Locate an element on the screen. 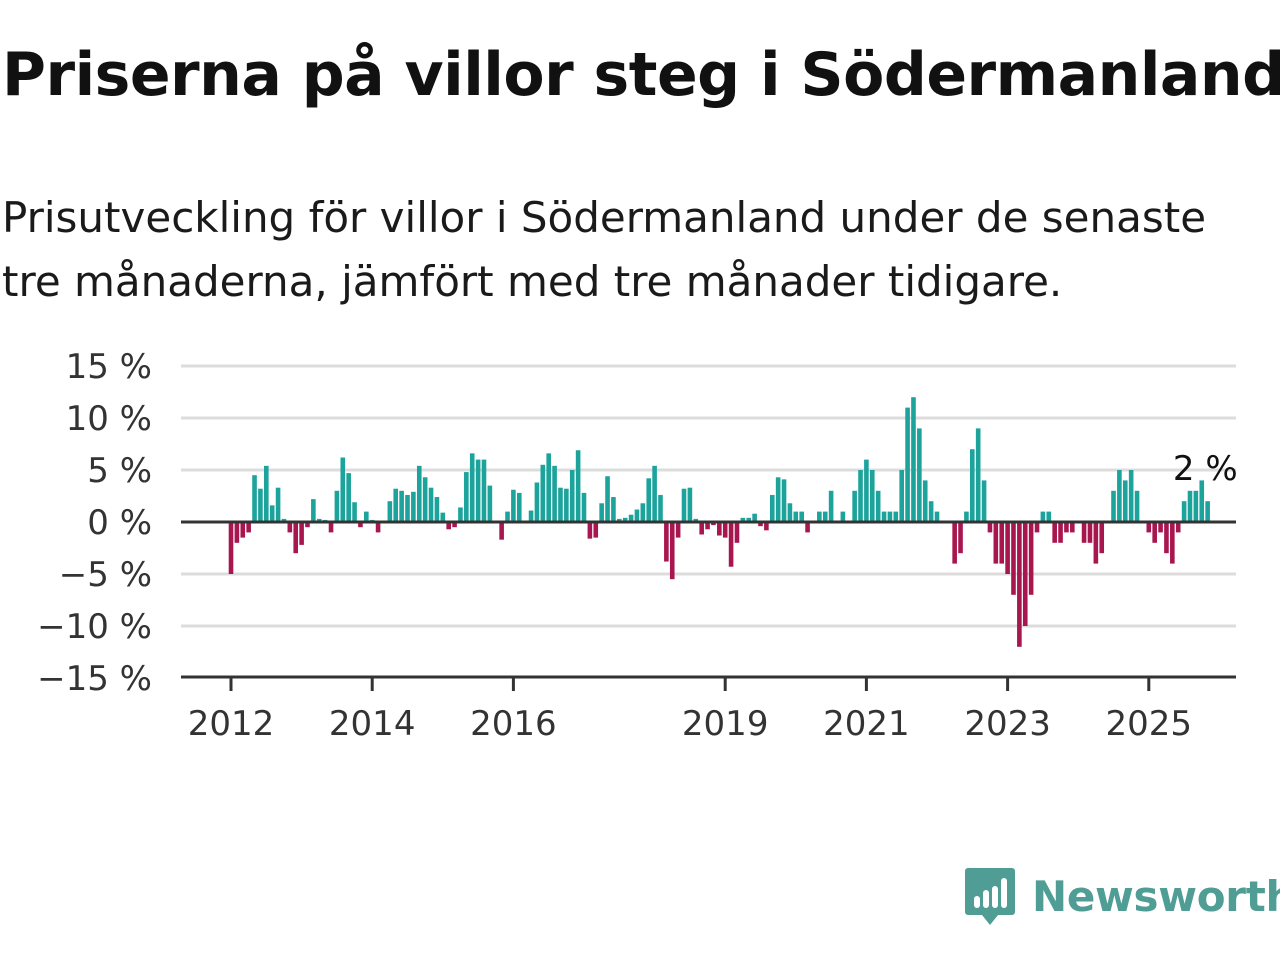  y-tick-label: −5 % is located at coordinates (105, 575).